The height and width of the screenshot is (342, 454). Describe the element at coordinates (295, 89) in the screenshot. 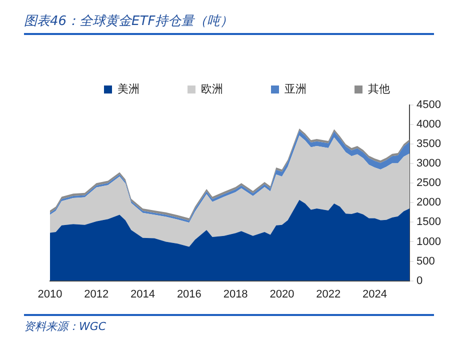

I see `legend-label: 亚洲` at that location.